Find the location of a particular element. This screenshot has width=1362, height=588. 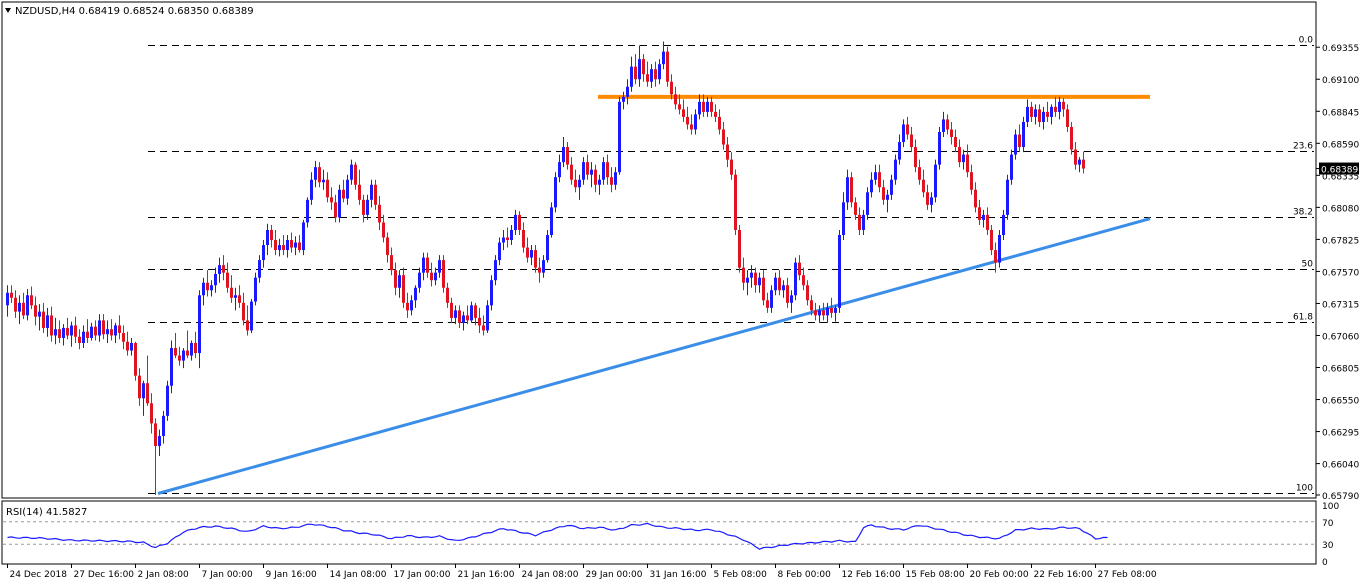

time-tick-label: 15 Feb 08:00 is located at coordinates (935, 575).